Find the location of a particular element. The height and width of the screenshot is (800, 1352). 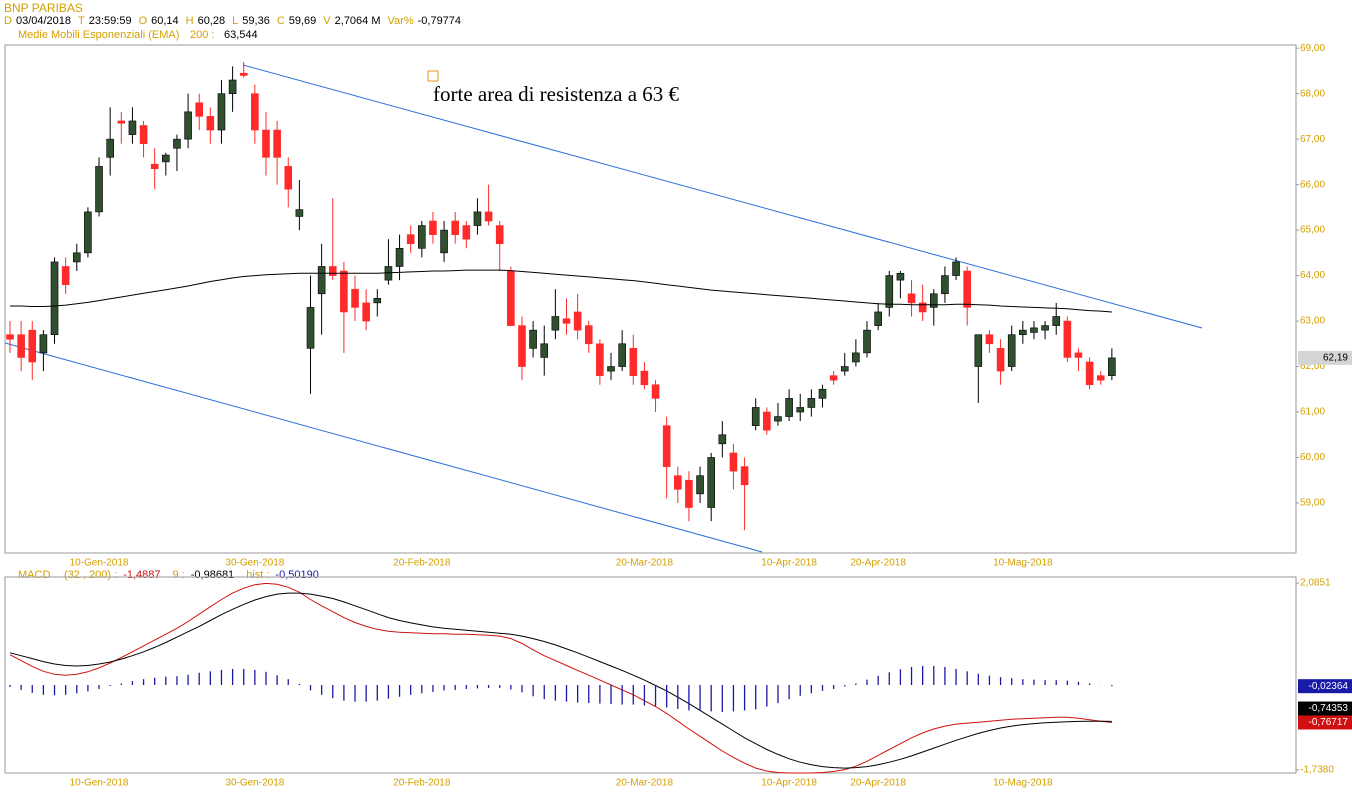

legend-period: 200 : is located at coordinates (202, 35).